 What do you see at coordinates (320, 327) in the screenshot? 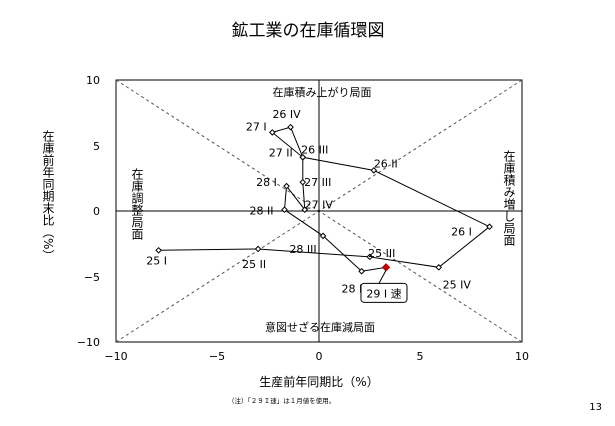
I see `quadrant-label-bottom: 意図せざる在庫減局面` at bounding box center [320, 327].